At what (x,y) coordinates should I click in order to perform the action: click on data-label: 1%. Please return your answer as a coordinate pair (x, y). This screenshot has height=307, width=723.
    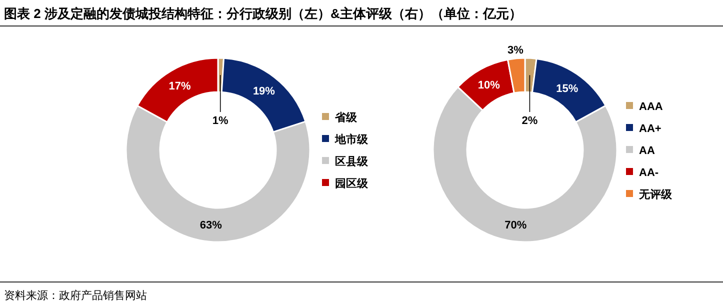
    Looking at the image, I should click on (220, 121).